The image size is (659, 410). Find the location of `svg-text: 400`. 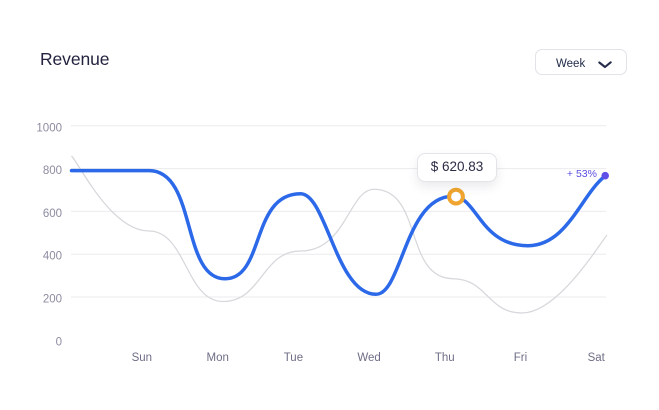

svg-text: 400 is located at coordinates (52, 257).